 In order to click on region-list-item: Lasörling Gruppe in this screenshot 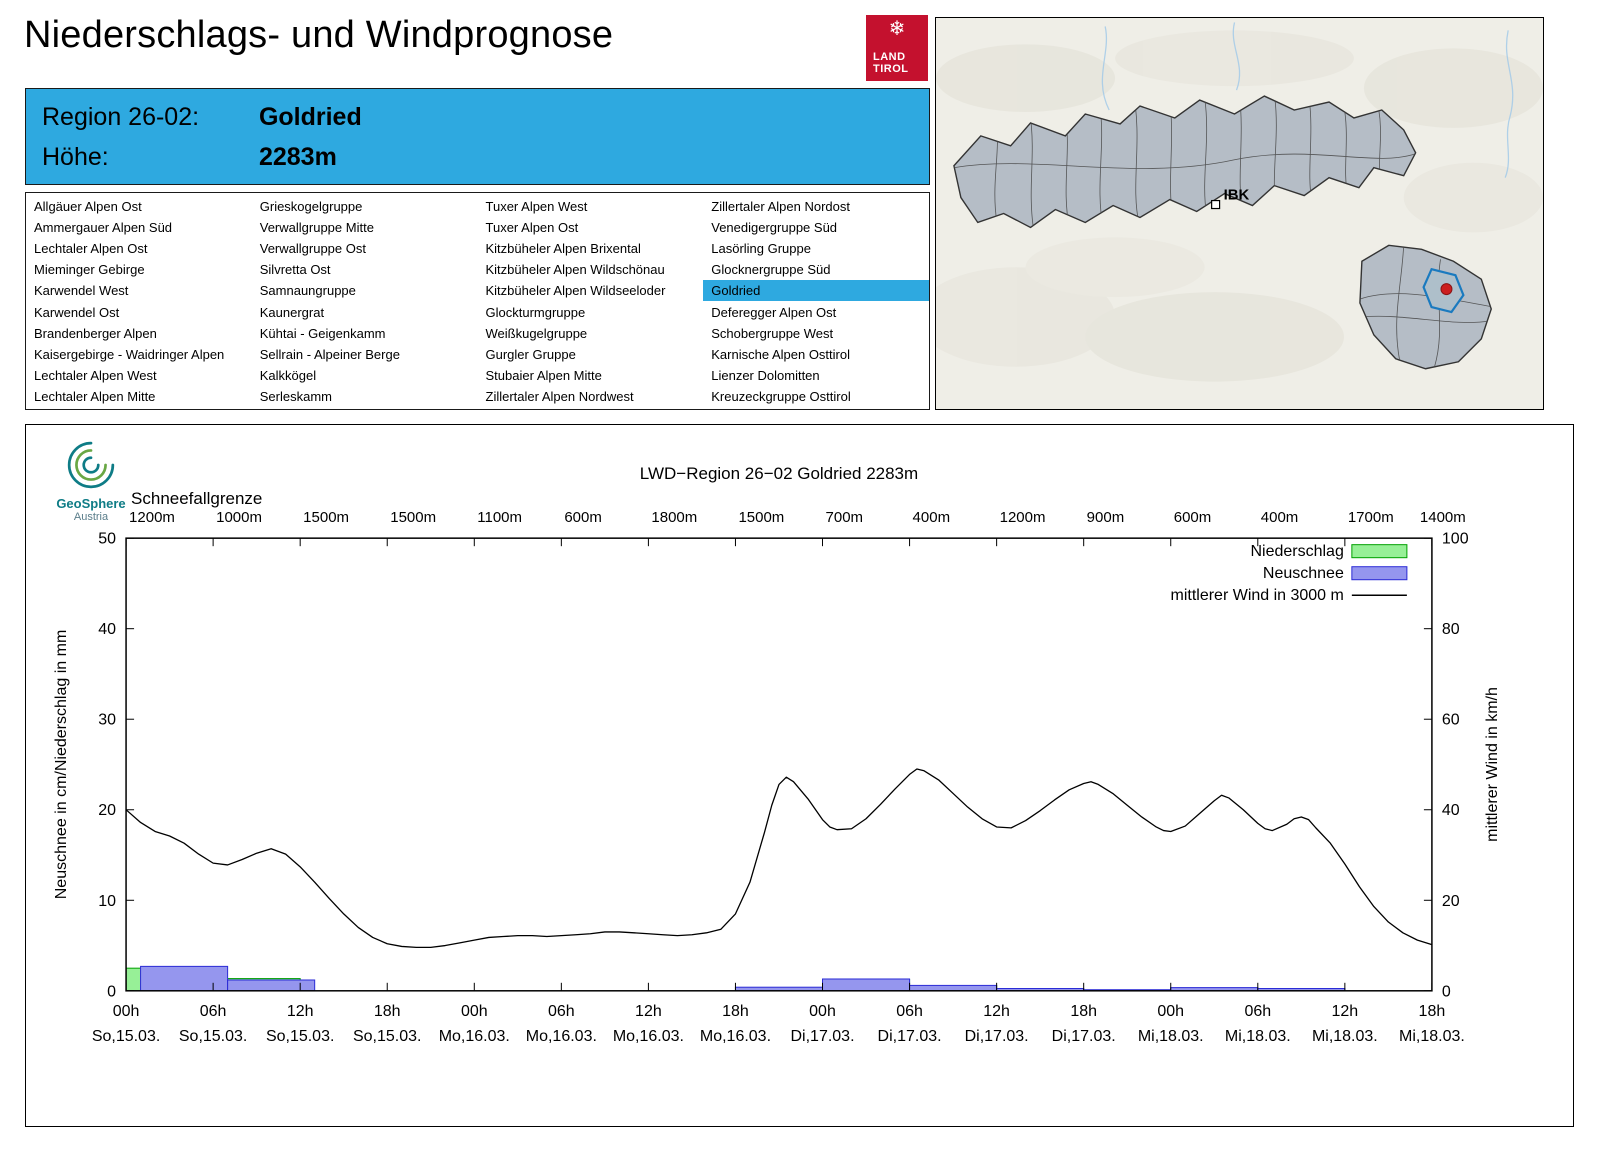, I will do `click(761, 249)`.